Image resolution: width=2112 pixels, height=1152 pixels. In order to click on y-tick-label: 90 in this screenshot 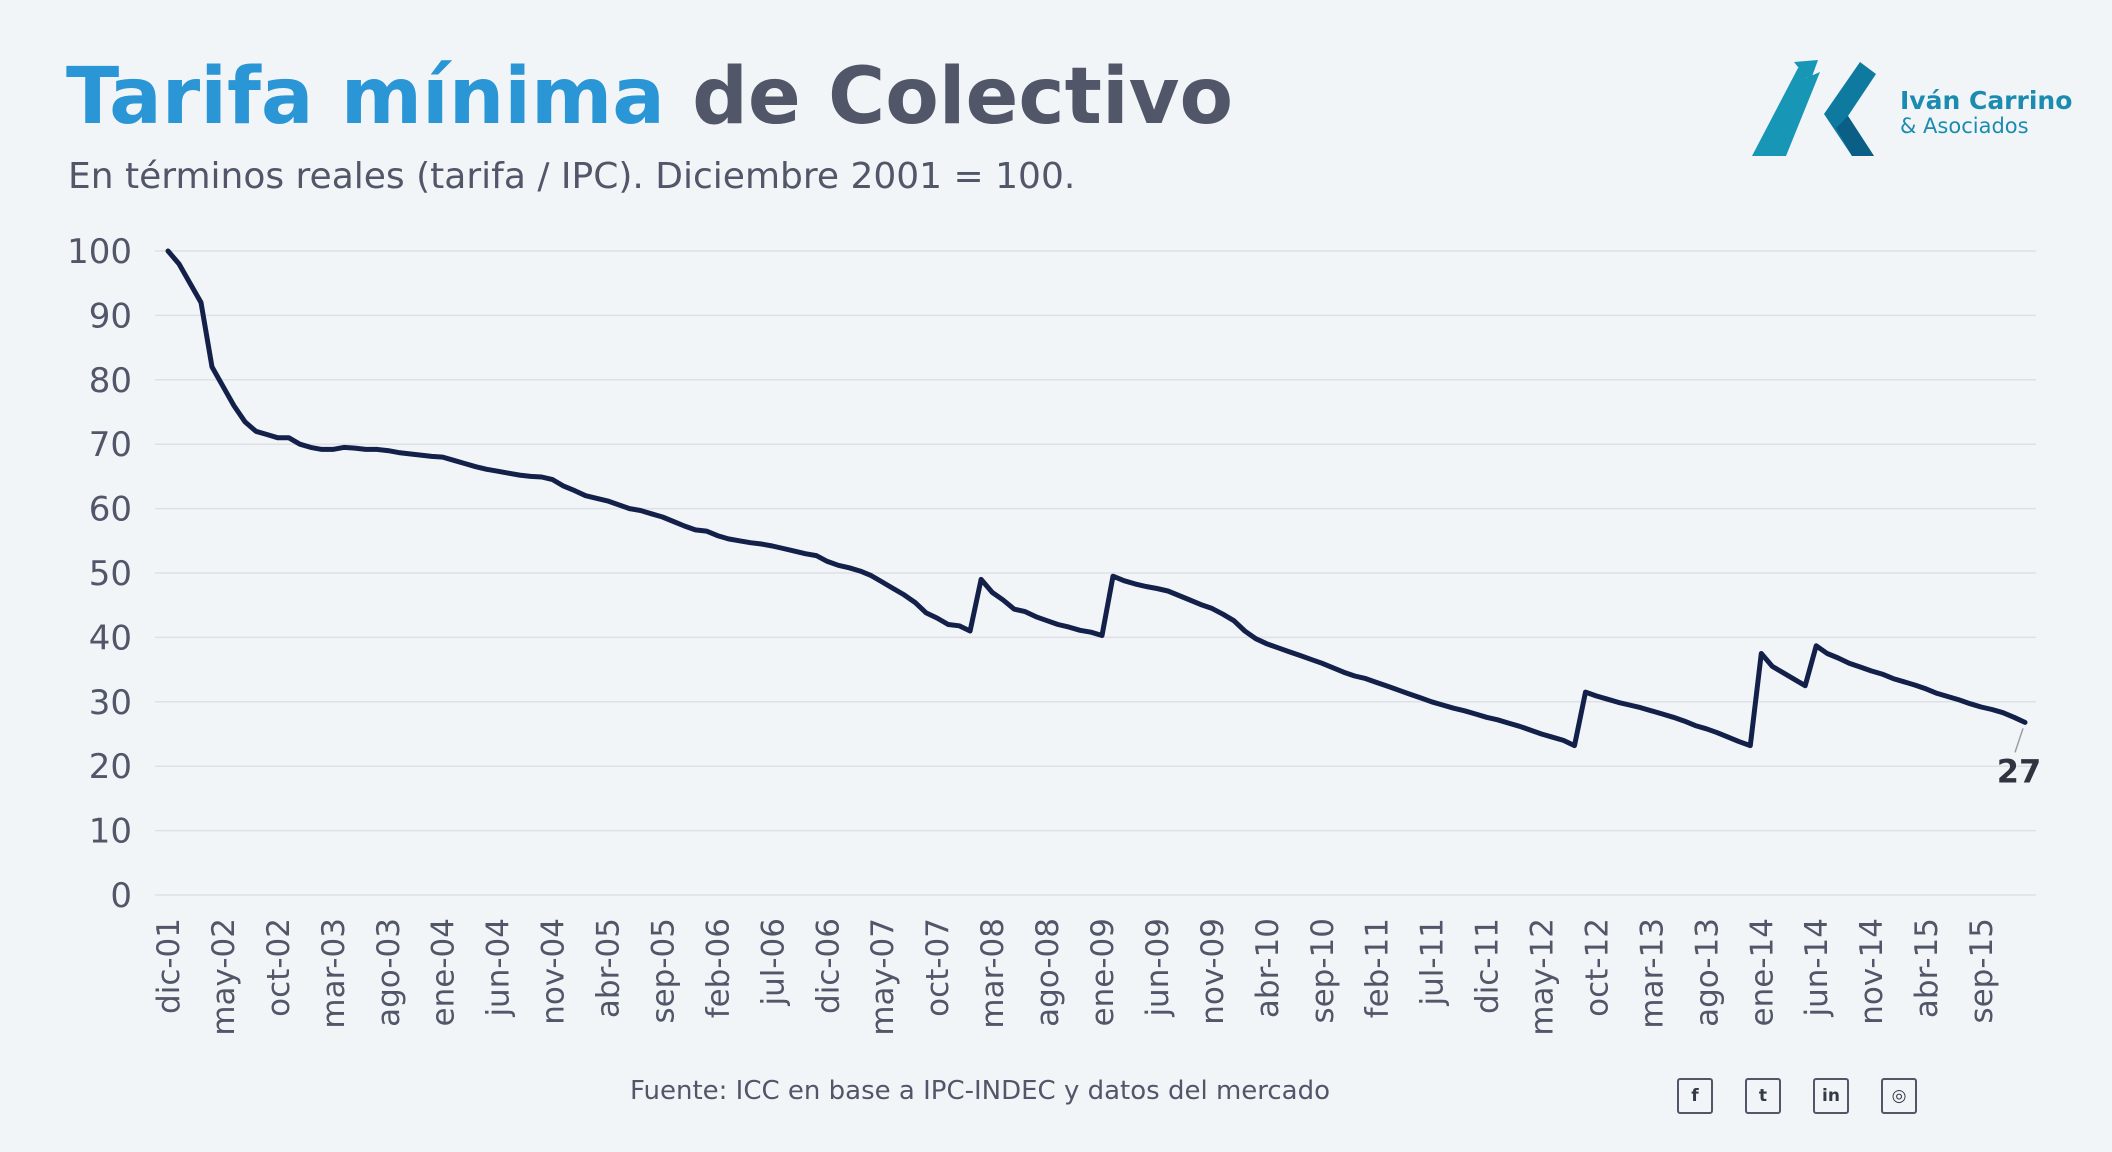, I will do `click(110, 316)`.